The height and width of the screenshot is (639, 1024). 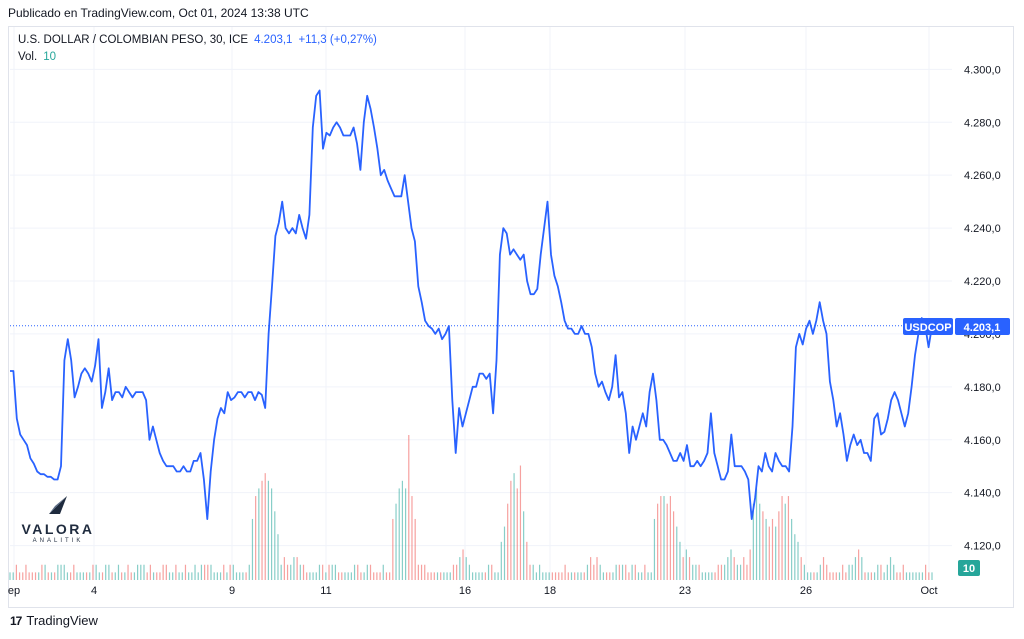 I want to click on x-tick-label: 16, so click(x=465, y=591).